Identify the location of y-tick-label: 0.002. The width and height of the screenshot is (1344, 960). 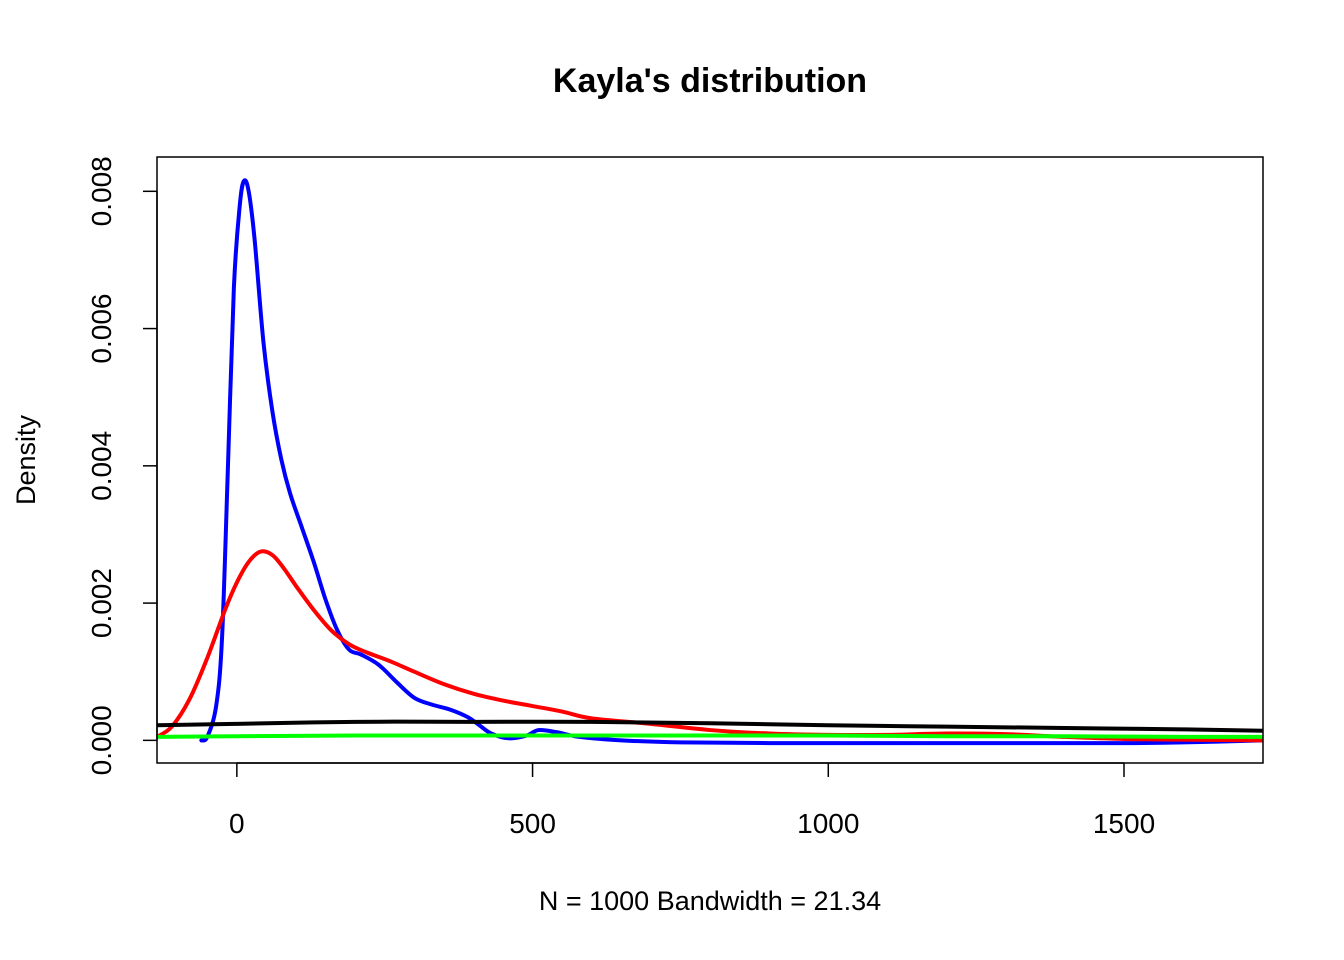
(101, 603).